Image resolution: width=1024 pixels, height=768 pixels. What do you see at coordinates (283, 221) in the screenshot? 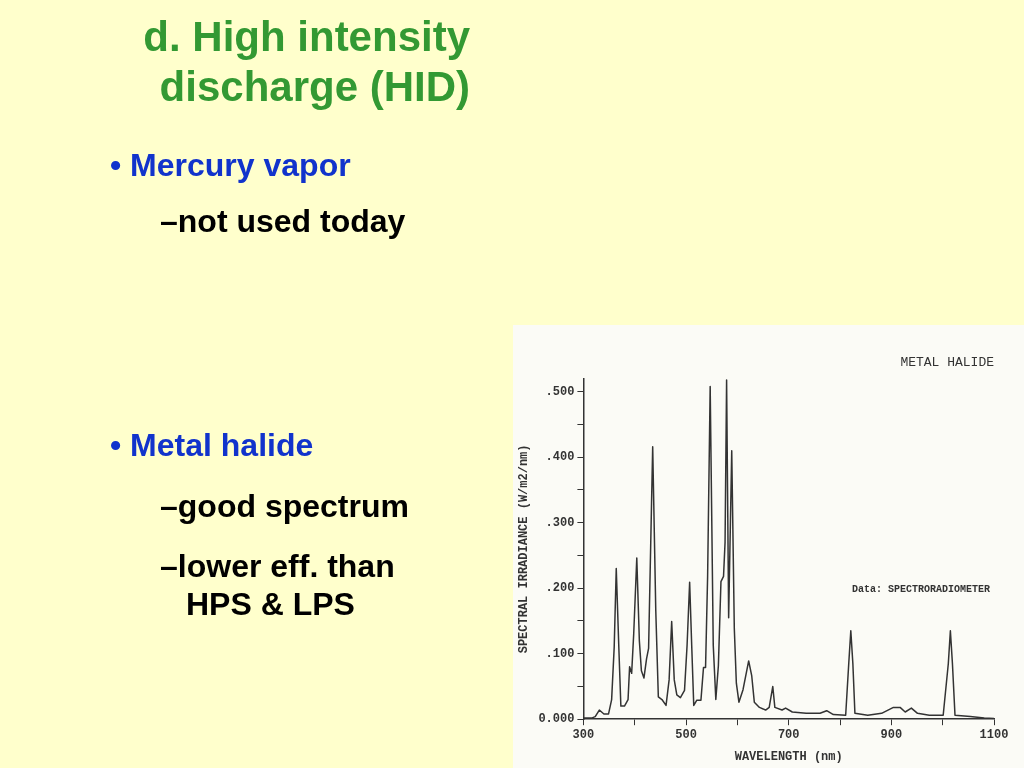
I see `text: –not used today` at bounding box center [283, 221].